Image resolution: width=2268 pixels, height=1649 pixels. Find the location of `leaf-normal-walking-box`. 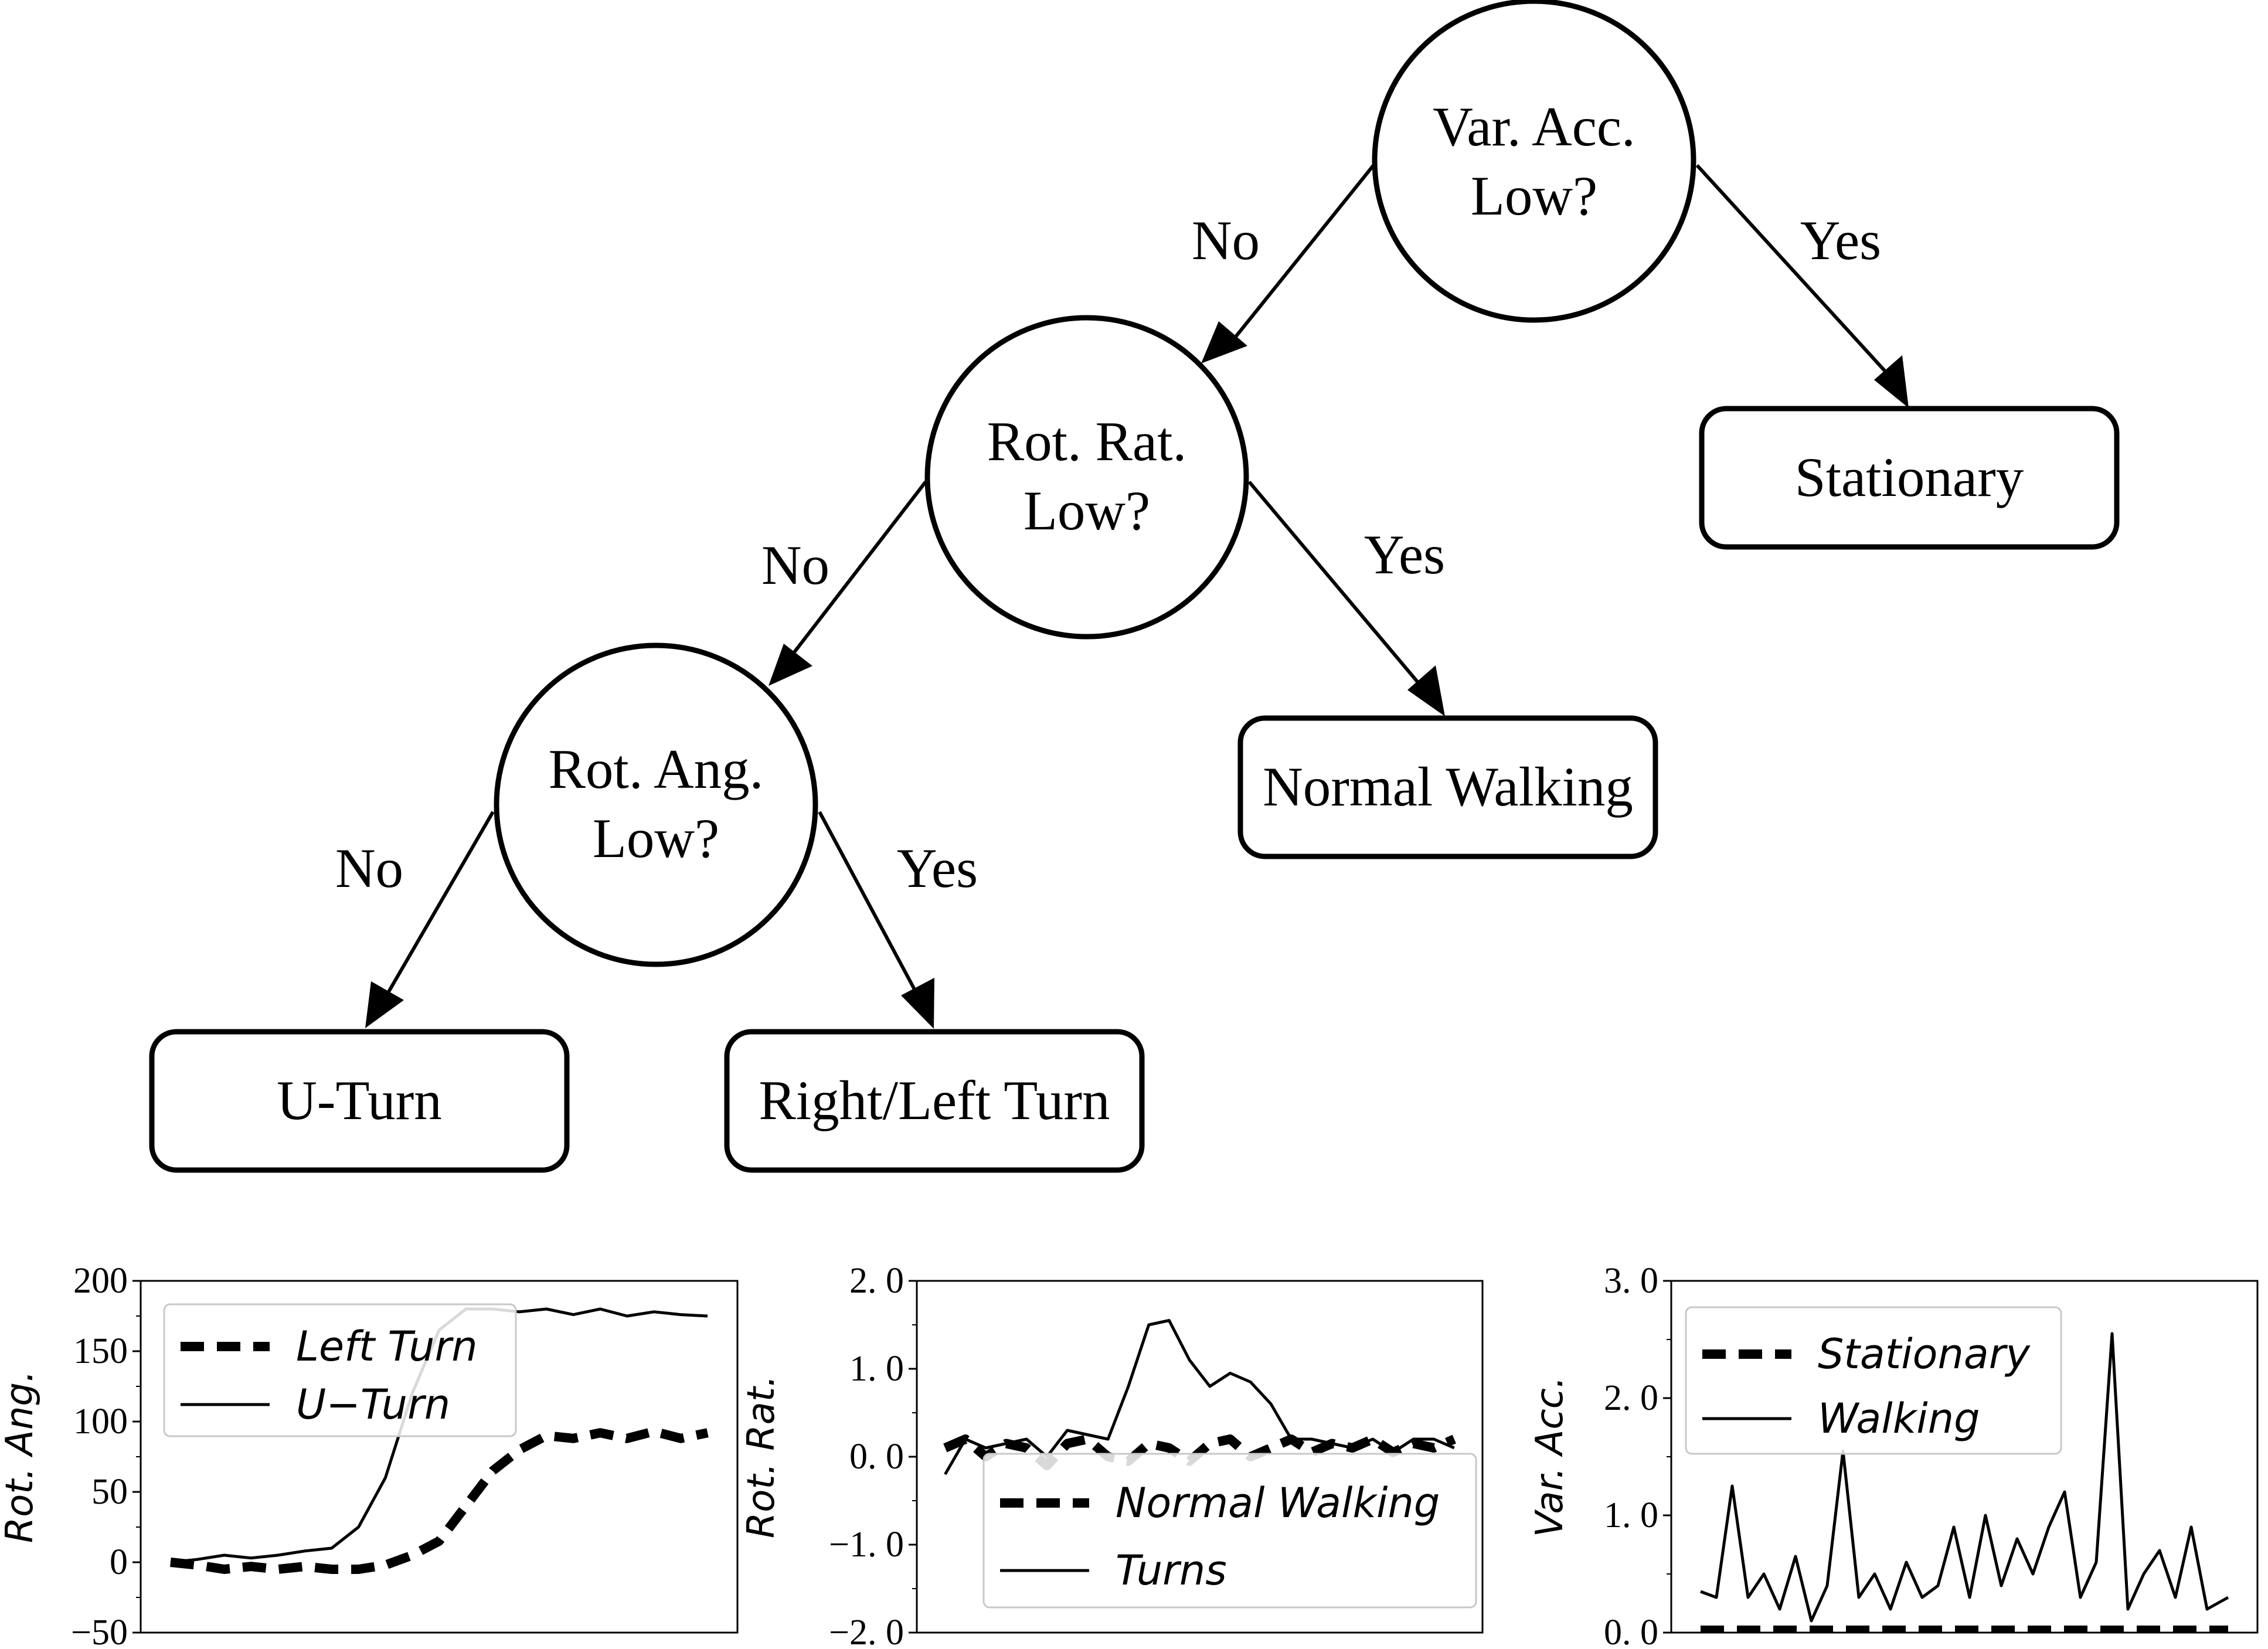

leaf-normal-walking-box is located at coordinates (1448, 787).